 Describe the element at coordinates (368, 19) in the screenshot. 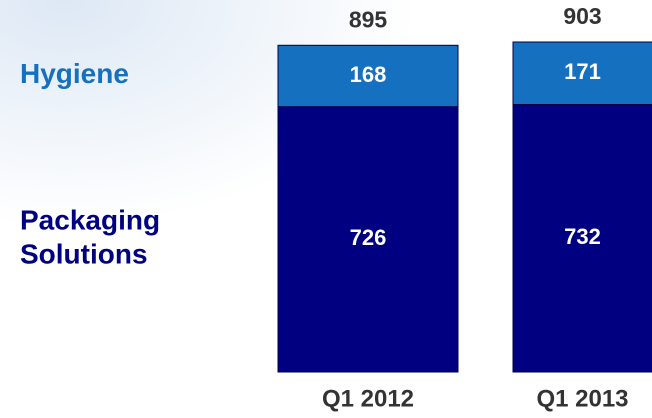

I see `total-label: 895` at that location.